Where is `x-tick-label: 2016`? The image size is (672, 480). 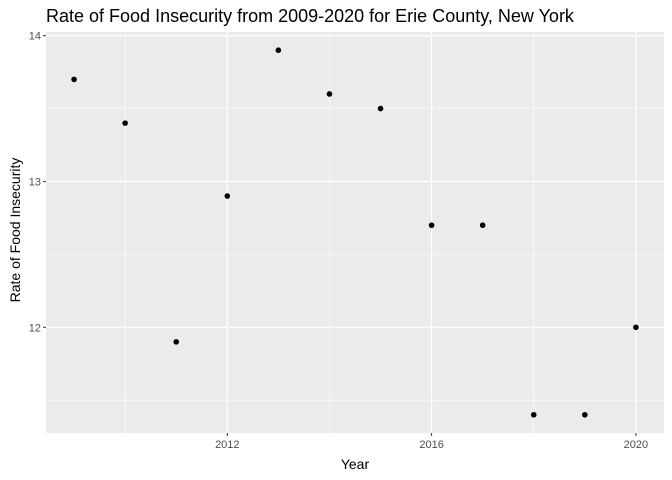 x-tick-label: 2016 is located at coordinates (431, 445).